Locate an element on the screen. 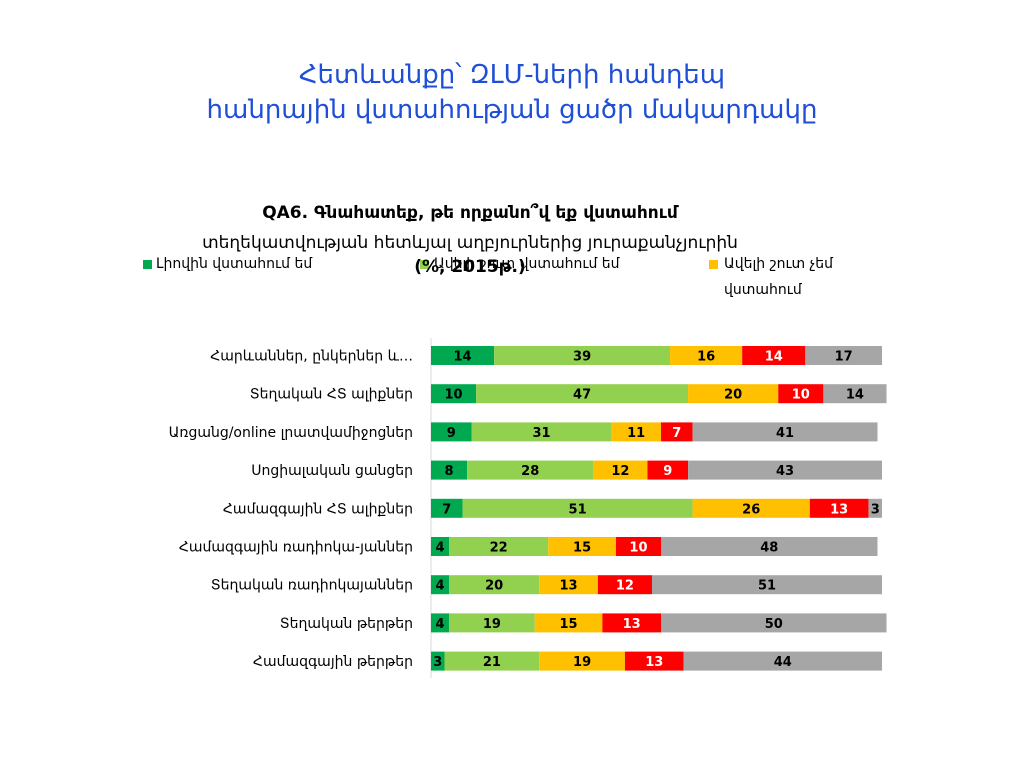  data-label: 51 is located at coordinates (578, 509).